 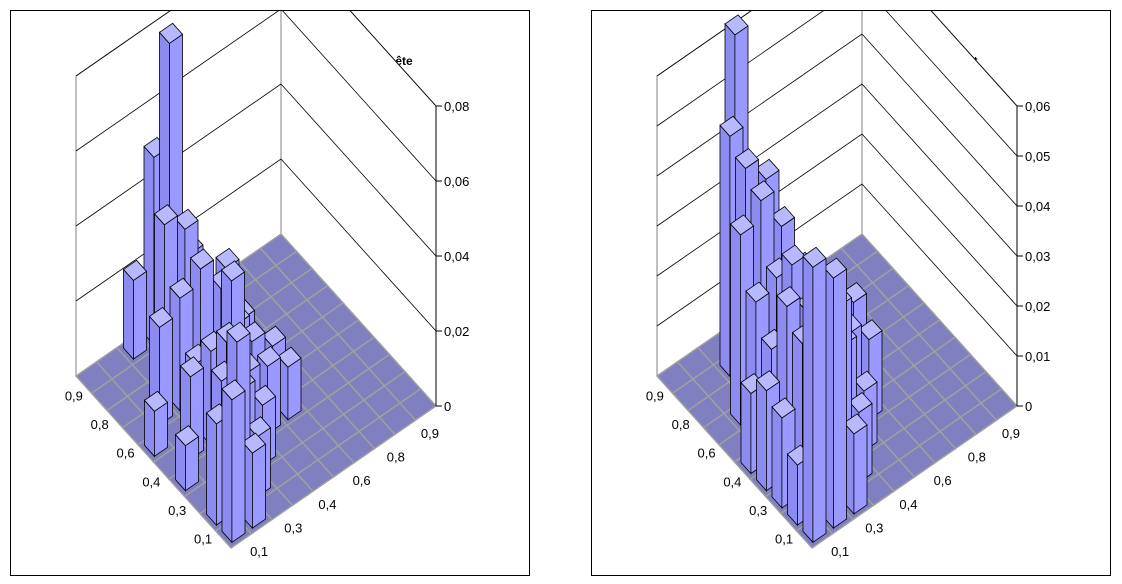 I want to click on y-tick-label: 0,1, so click(x=784, y=539).